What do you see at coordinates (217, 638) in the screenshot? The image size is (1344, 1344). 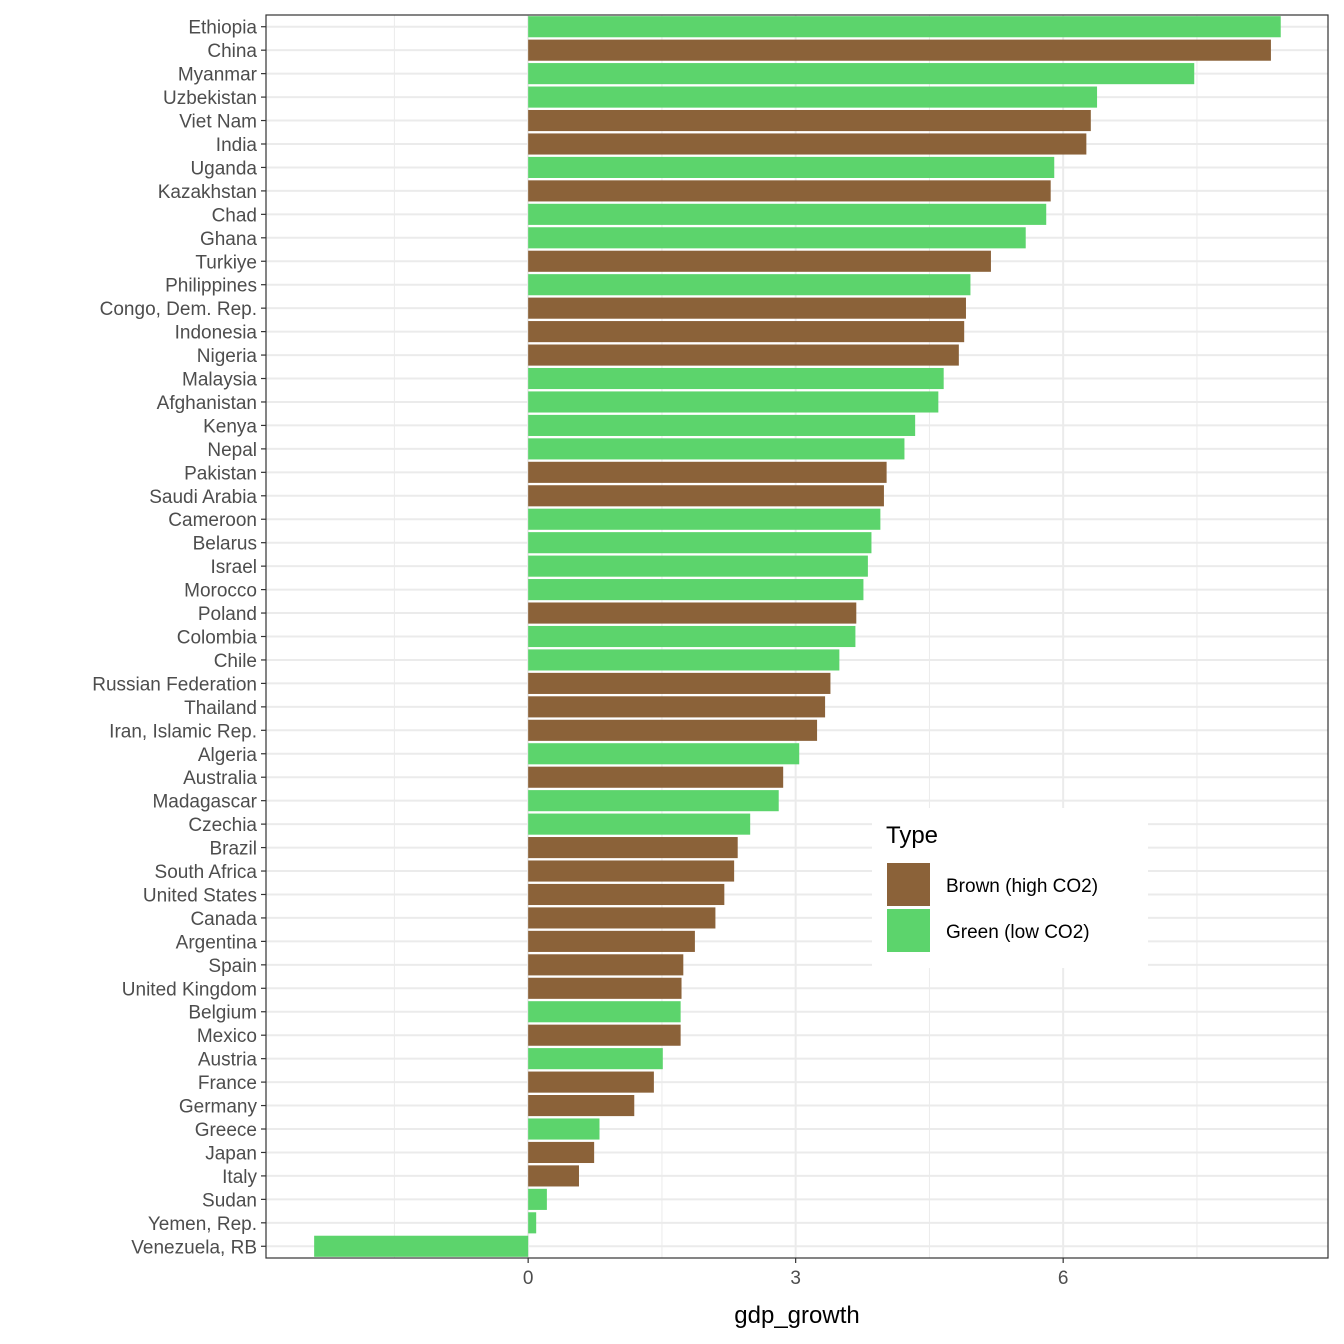 I see `y-tick-label: Colombia` at bounding box center [217, 638].